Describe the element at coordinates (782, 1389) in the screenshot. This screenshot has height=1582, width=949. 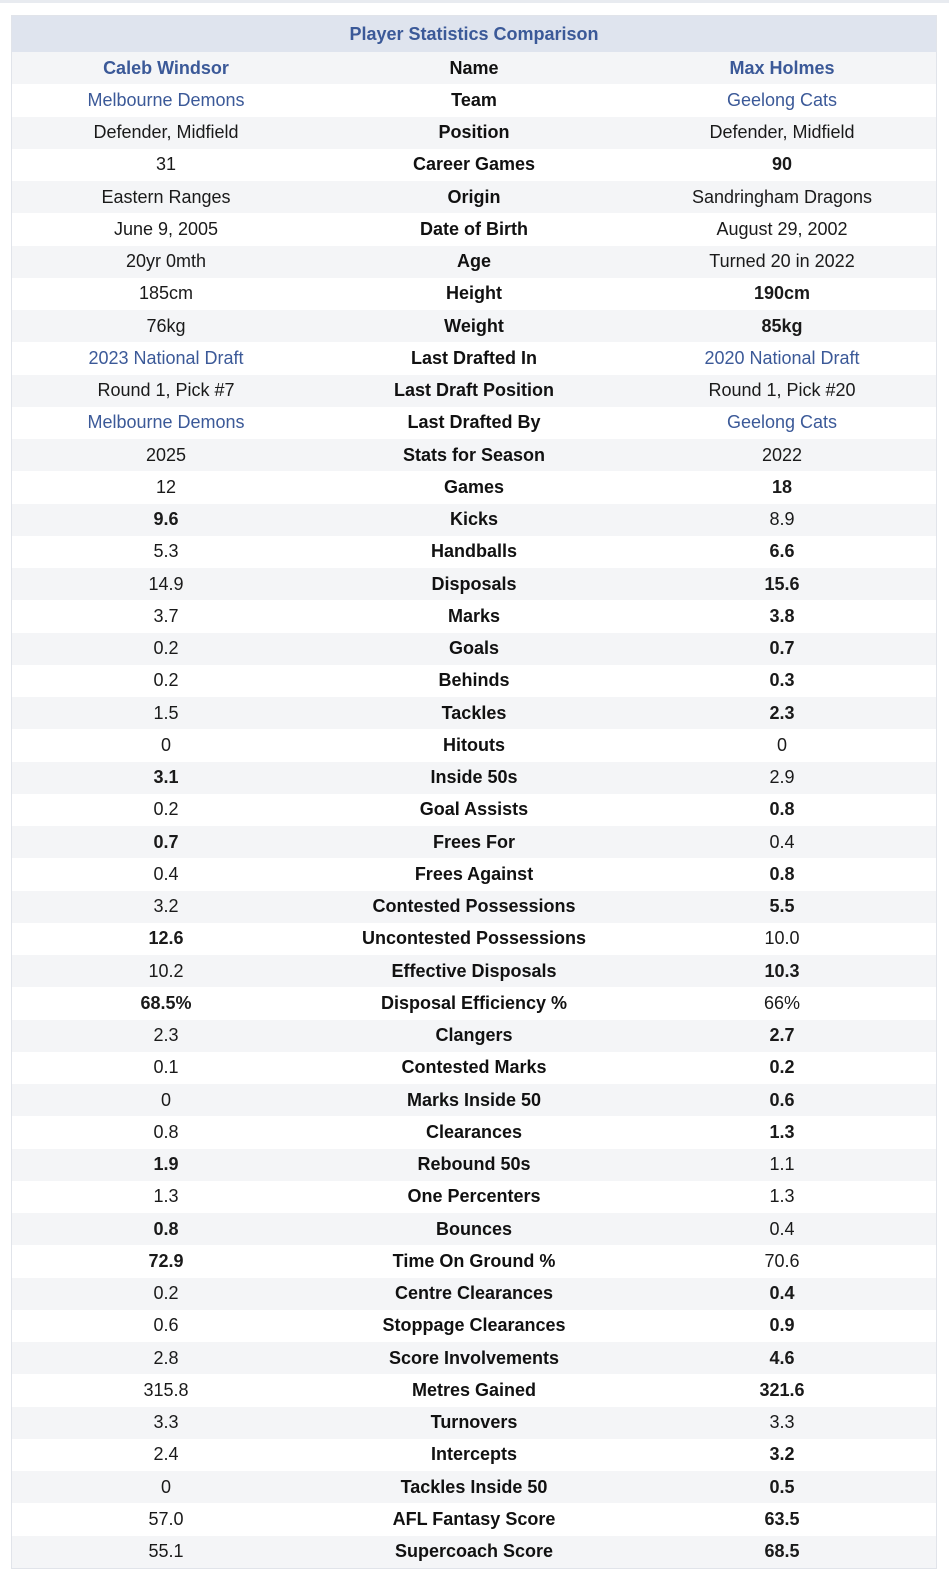
I see `right-player-value: 321.6` at that location.